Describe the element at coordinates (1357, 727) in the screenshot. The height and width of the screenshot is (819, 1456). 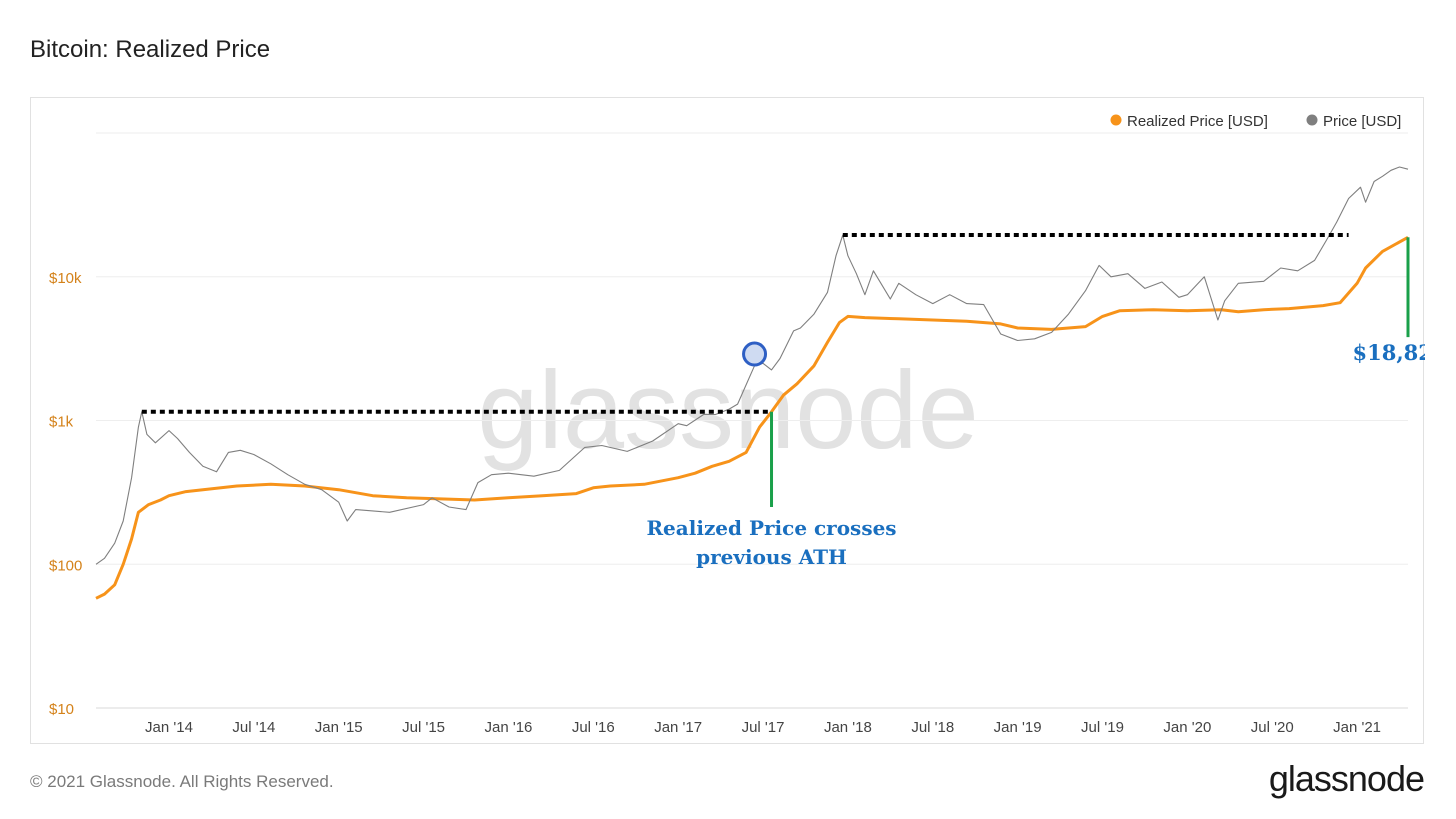
I see `x-tick-label: Jan '21` at that location.